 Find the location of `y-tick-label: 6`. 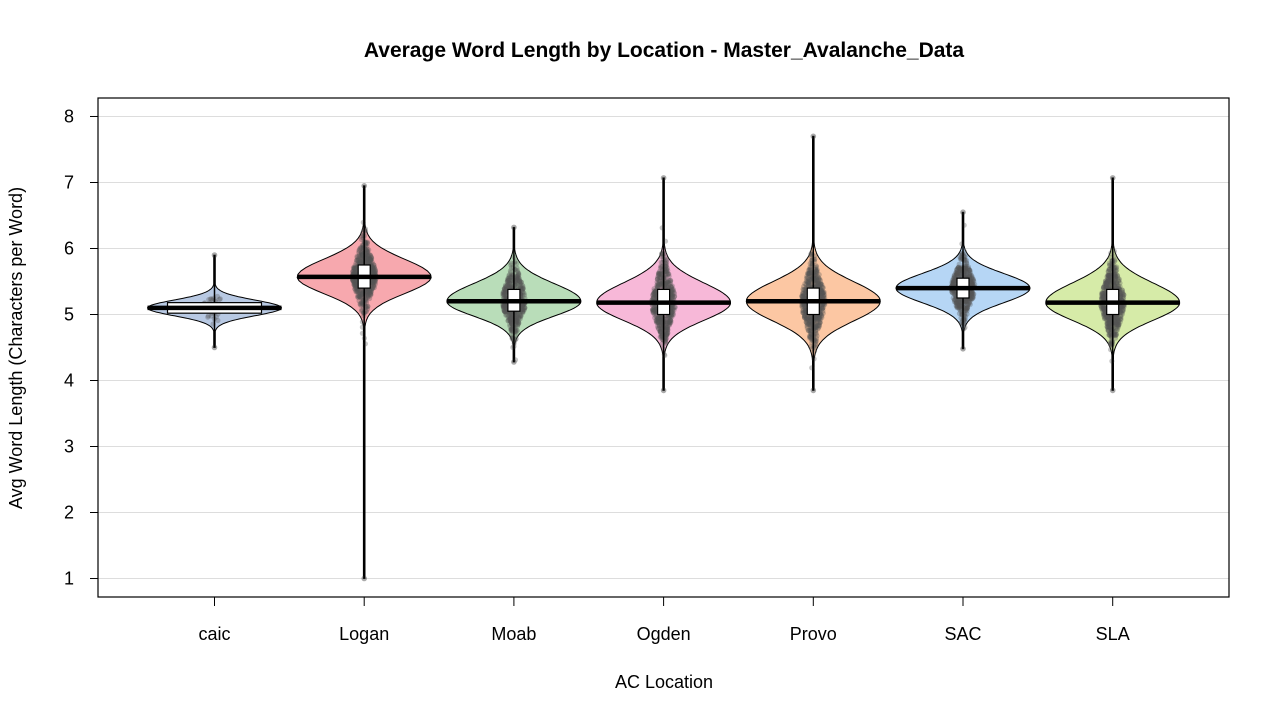

y-tick-label: 6 is located at coordinates (69, 248).